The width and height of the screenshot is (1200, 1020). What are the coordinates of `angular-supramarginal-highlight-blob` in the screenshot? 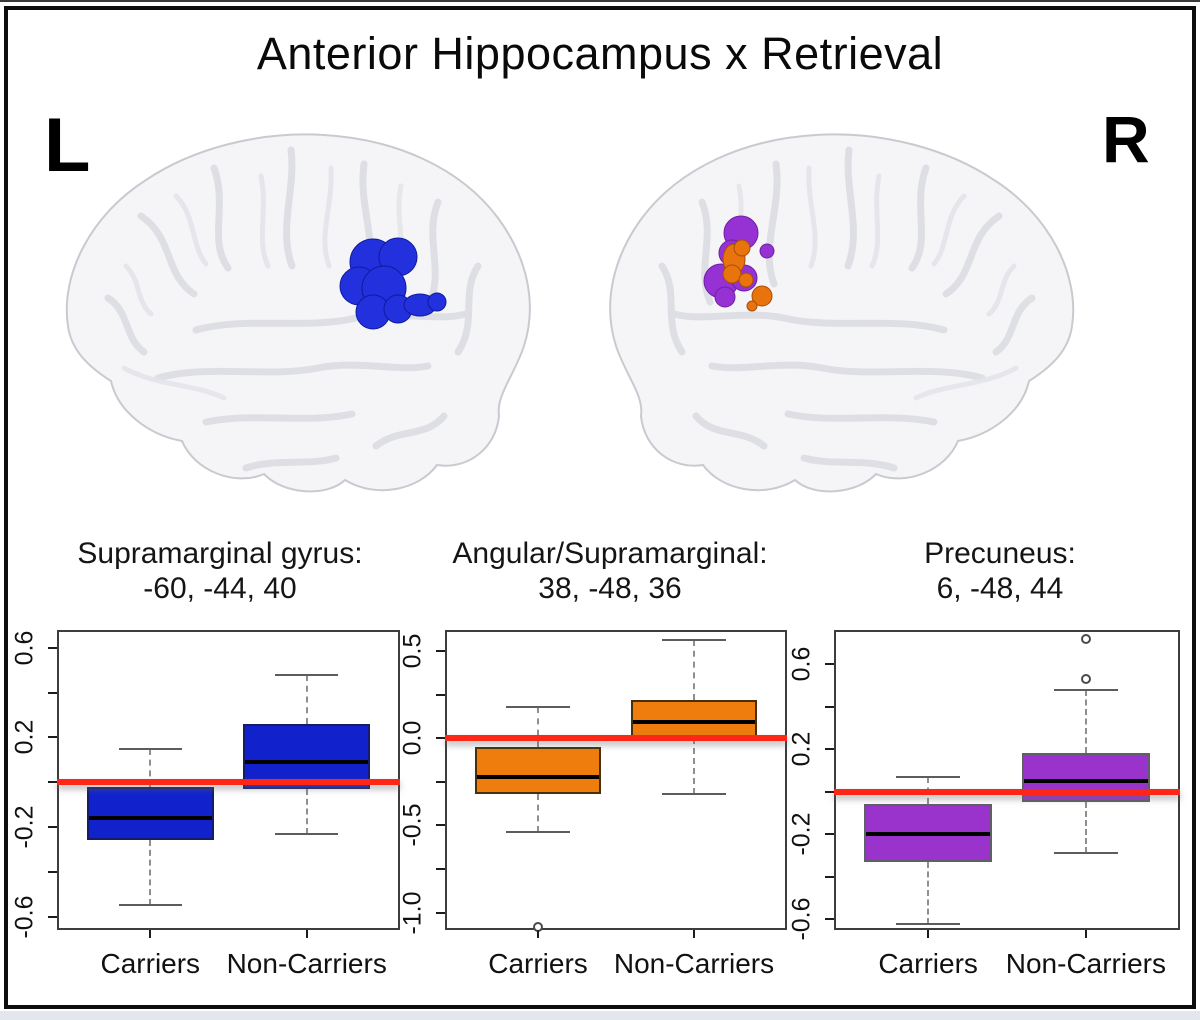 It's located at (747, 275).